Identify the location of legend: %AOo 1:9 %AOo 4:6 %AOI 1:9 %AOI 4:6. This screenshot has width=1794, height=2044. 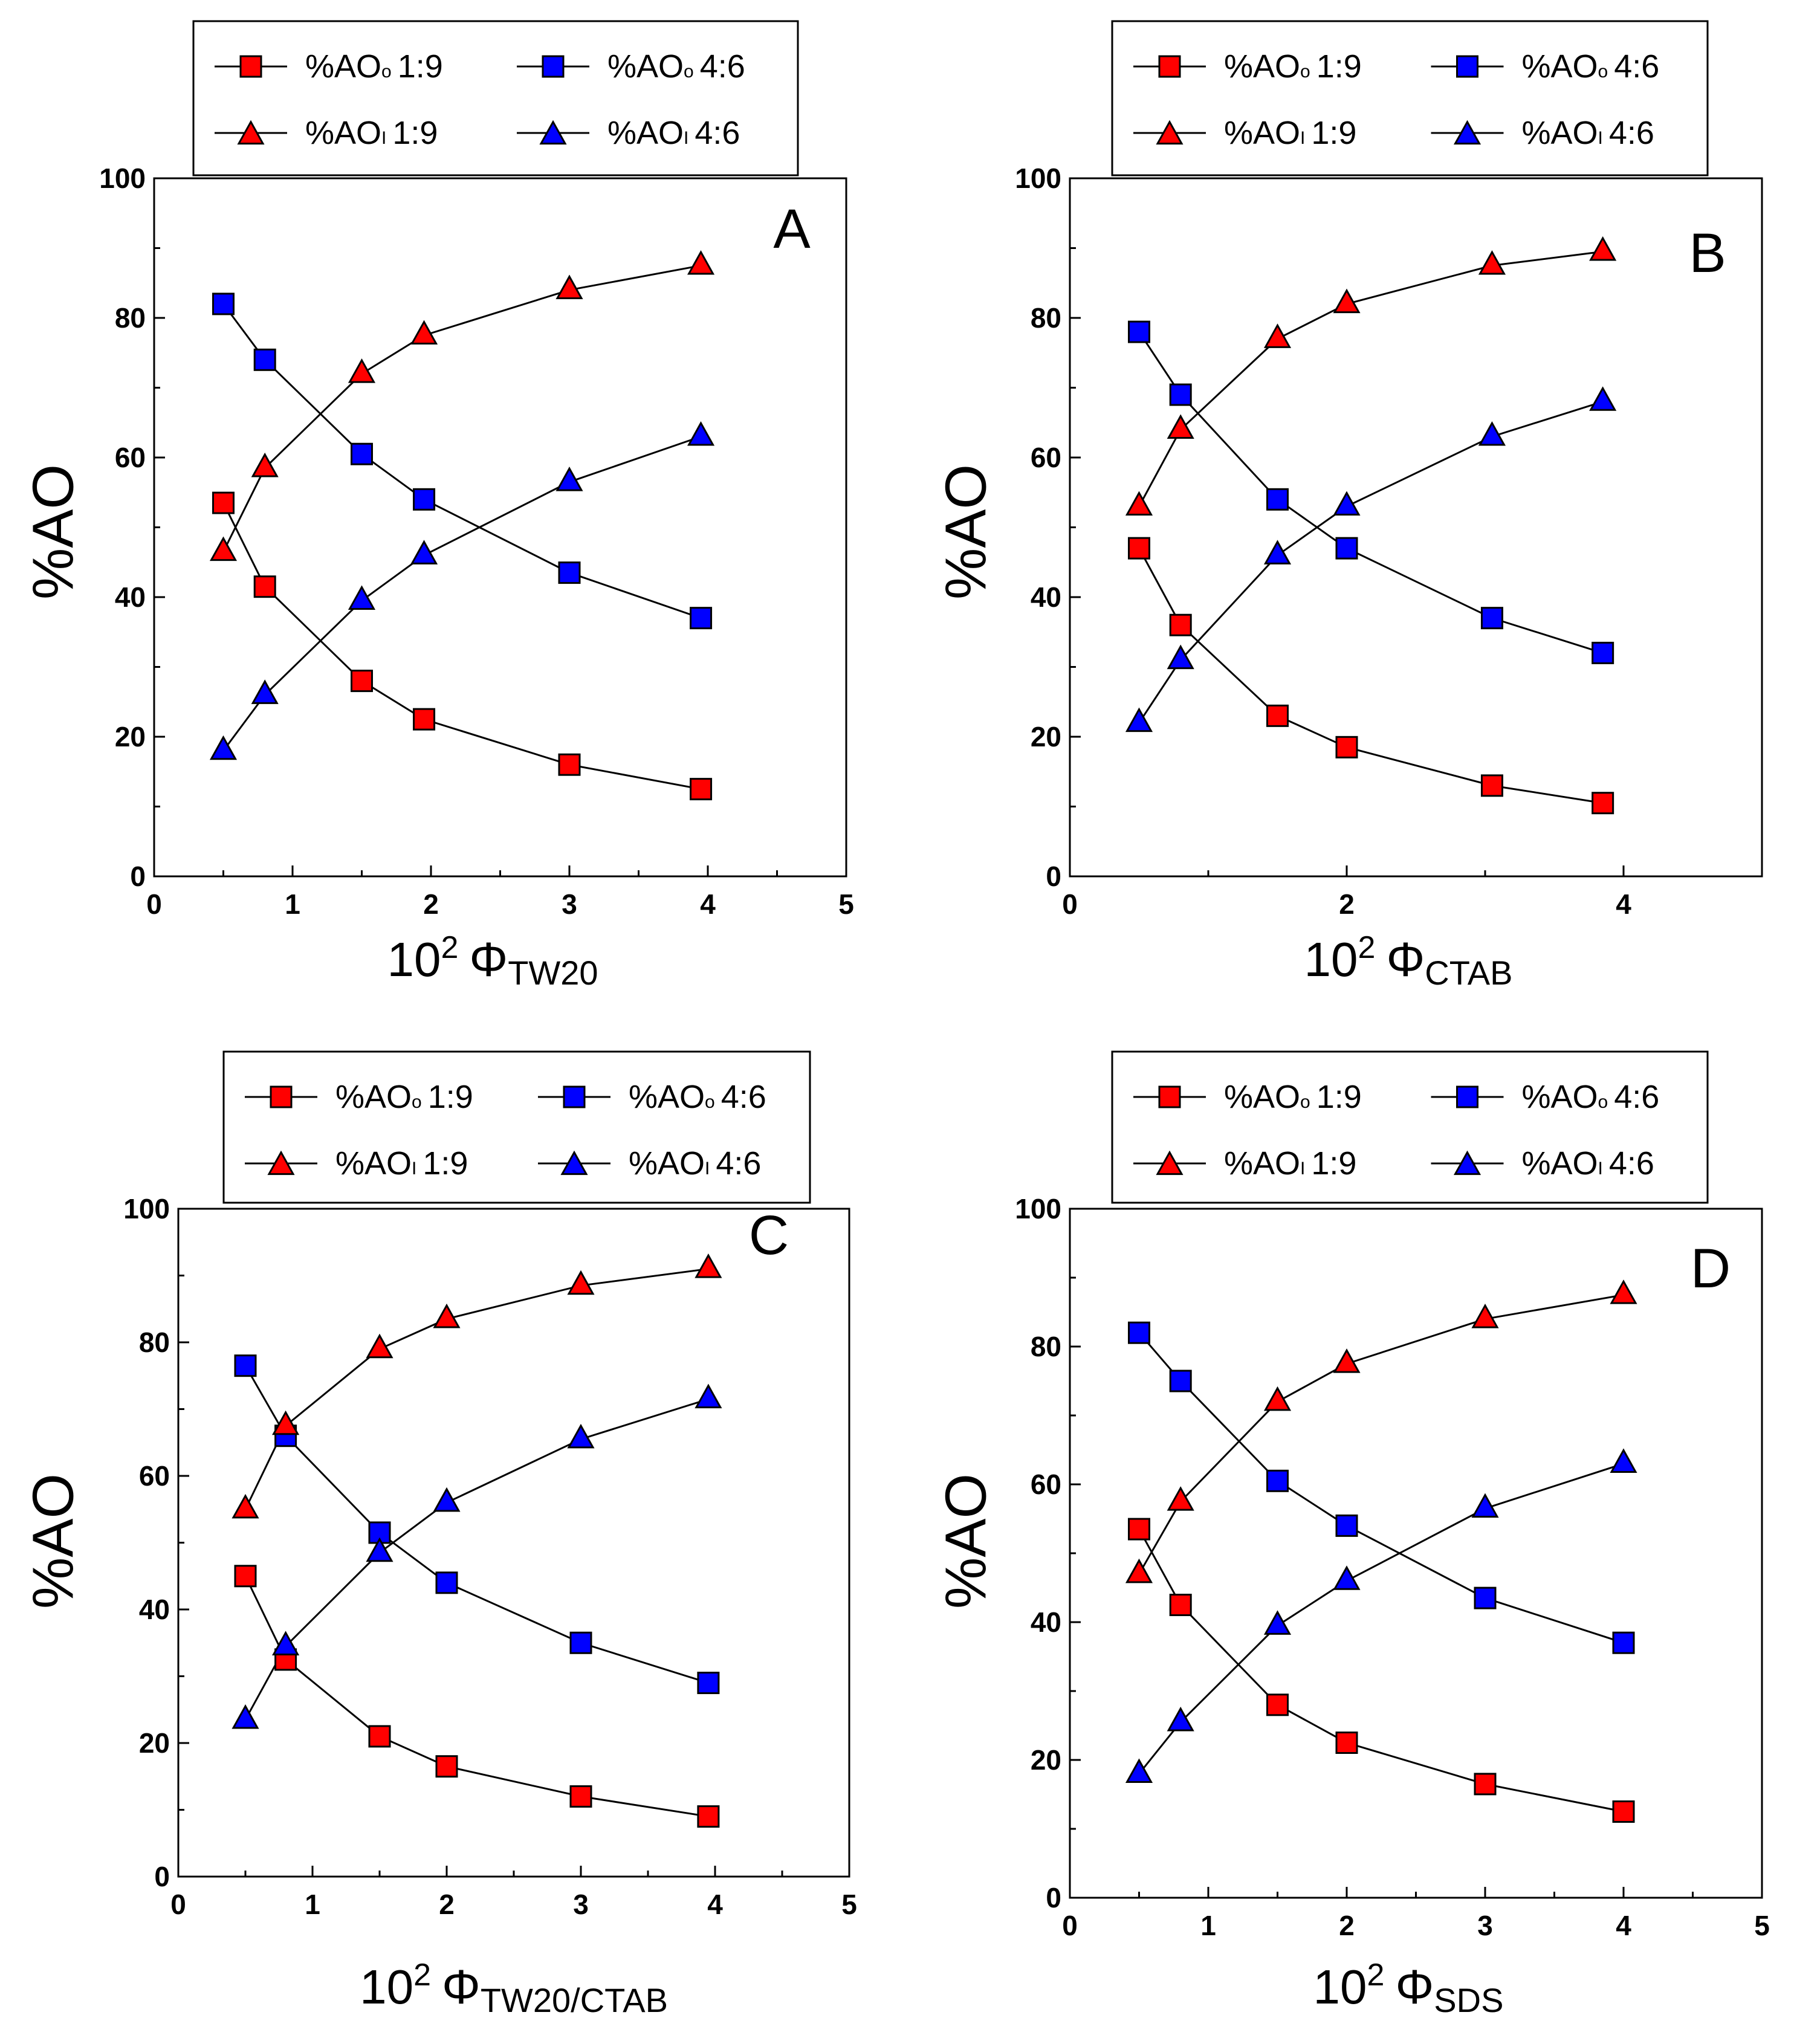
(516, 1127).